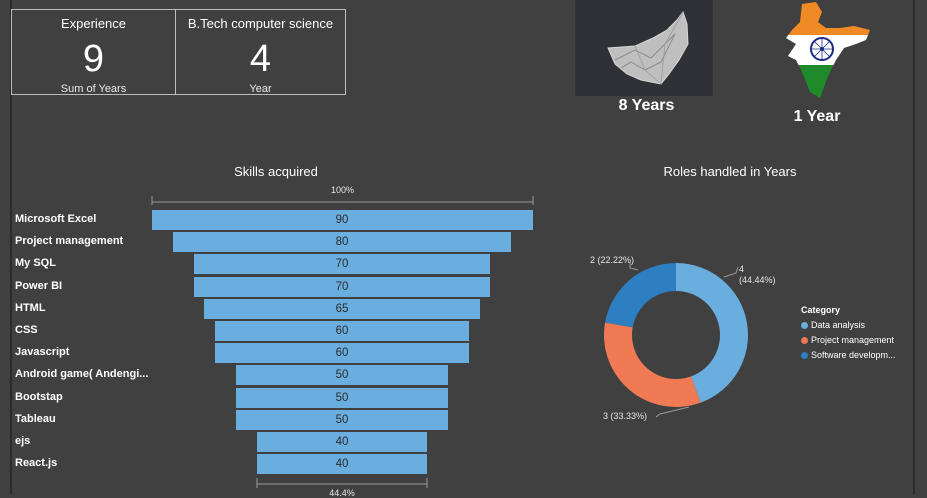 The image size is (927, 498). Describe the element at coordinates (23, 441) in the screenshot. I see `funnel-category-label: ejs` at that location.